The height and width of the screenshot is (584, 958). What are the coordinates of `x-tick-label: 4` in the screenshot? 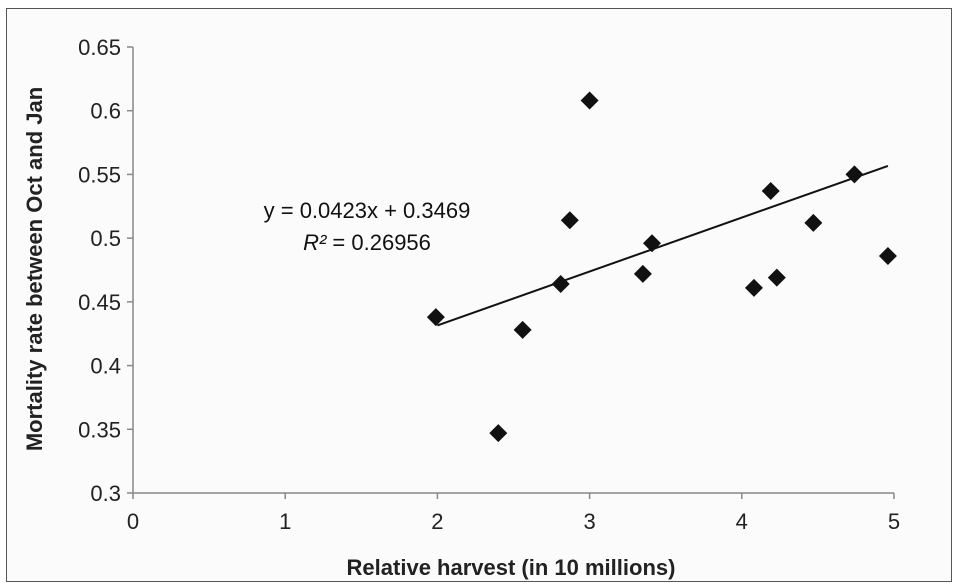 It's located at (742, 521).